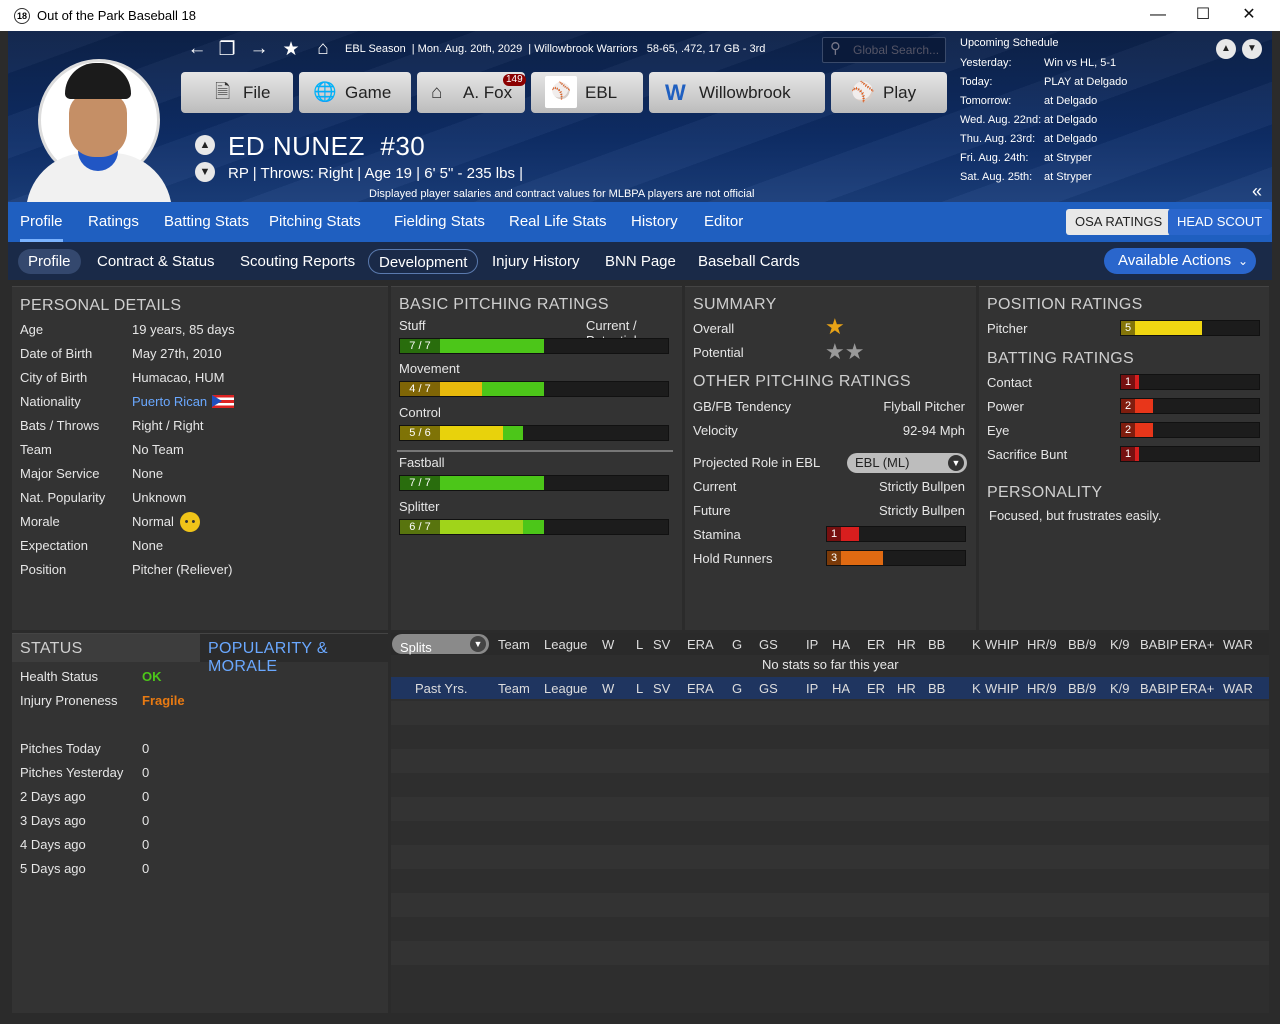 This screenshot has width=1280, height=1024. I want to click on subtab-contract-status: Contract & Status, so click(156, 261).